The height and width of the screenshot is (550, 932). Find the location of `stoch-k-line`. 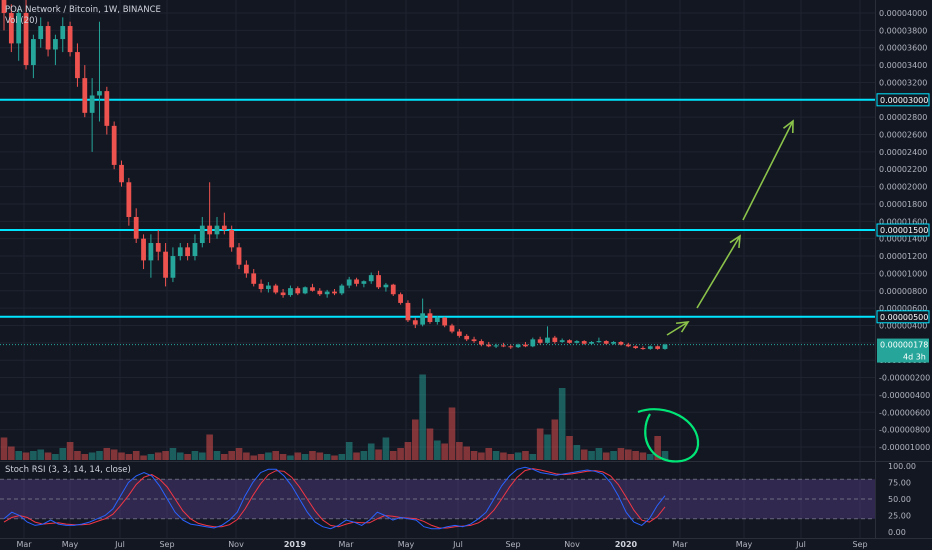

stoch-k-line is located at coordinates (334, 498).